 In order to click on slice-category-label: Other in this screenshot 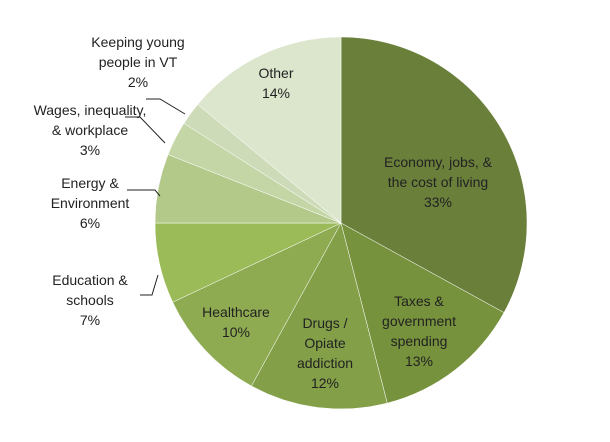, I will do `click(275, 73)`.